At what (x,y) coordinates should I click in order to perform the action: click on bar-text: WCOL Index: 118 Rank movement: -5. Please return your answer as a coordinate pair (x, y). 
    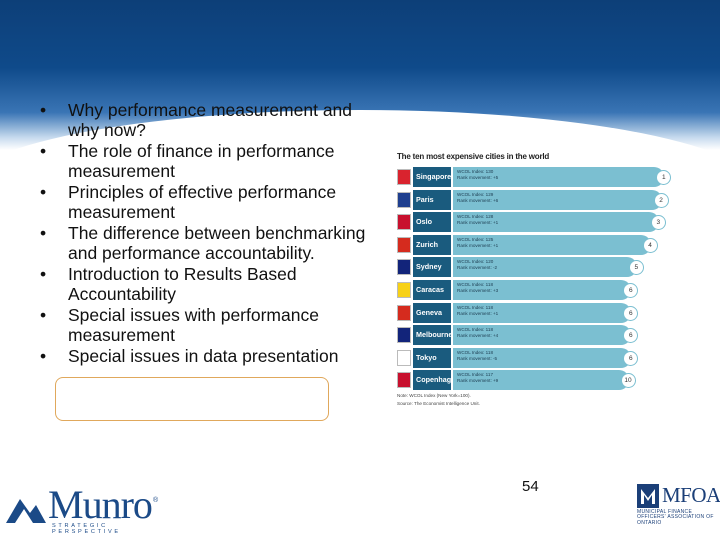
    Looking at the image, I should click on (477, 356).